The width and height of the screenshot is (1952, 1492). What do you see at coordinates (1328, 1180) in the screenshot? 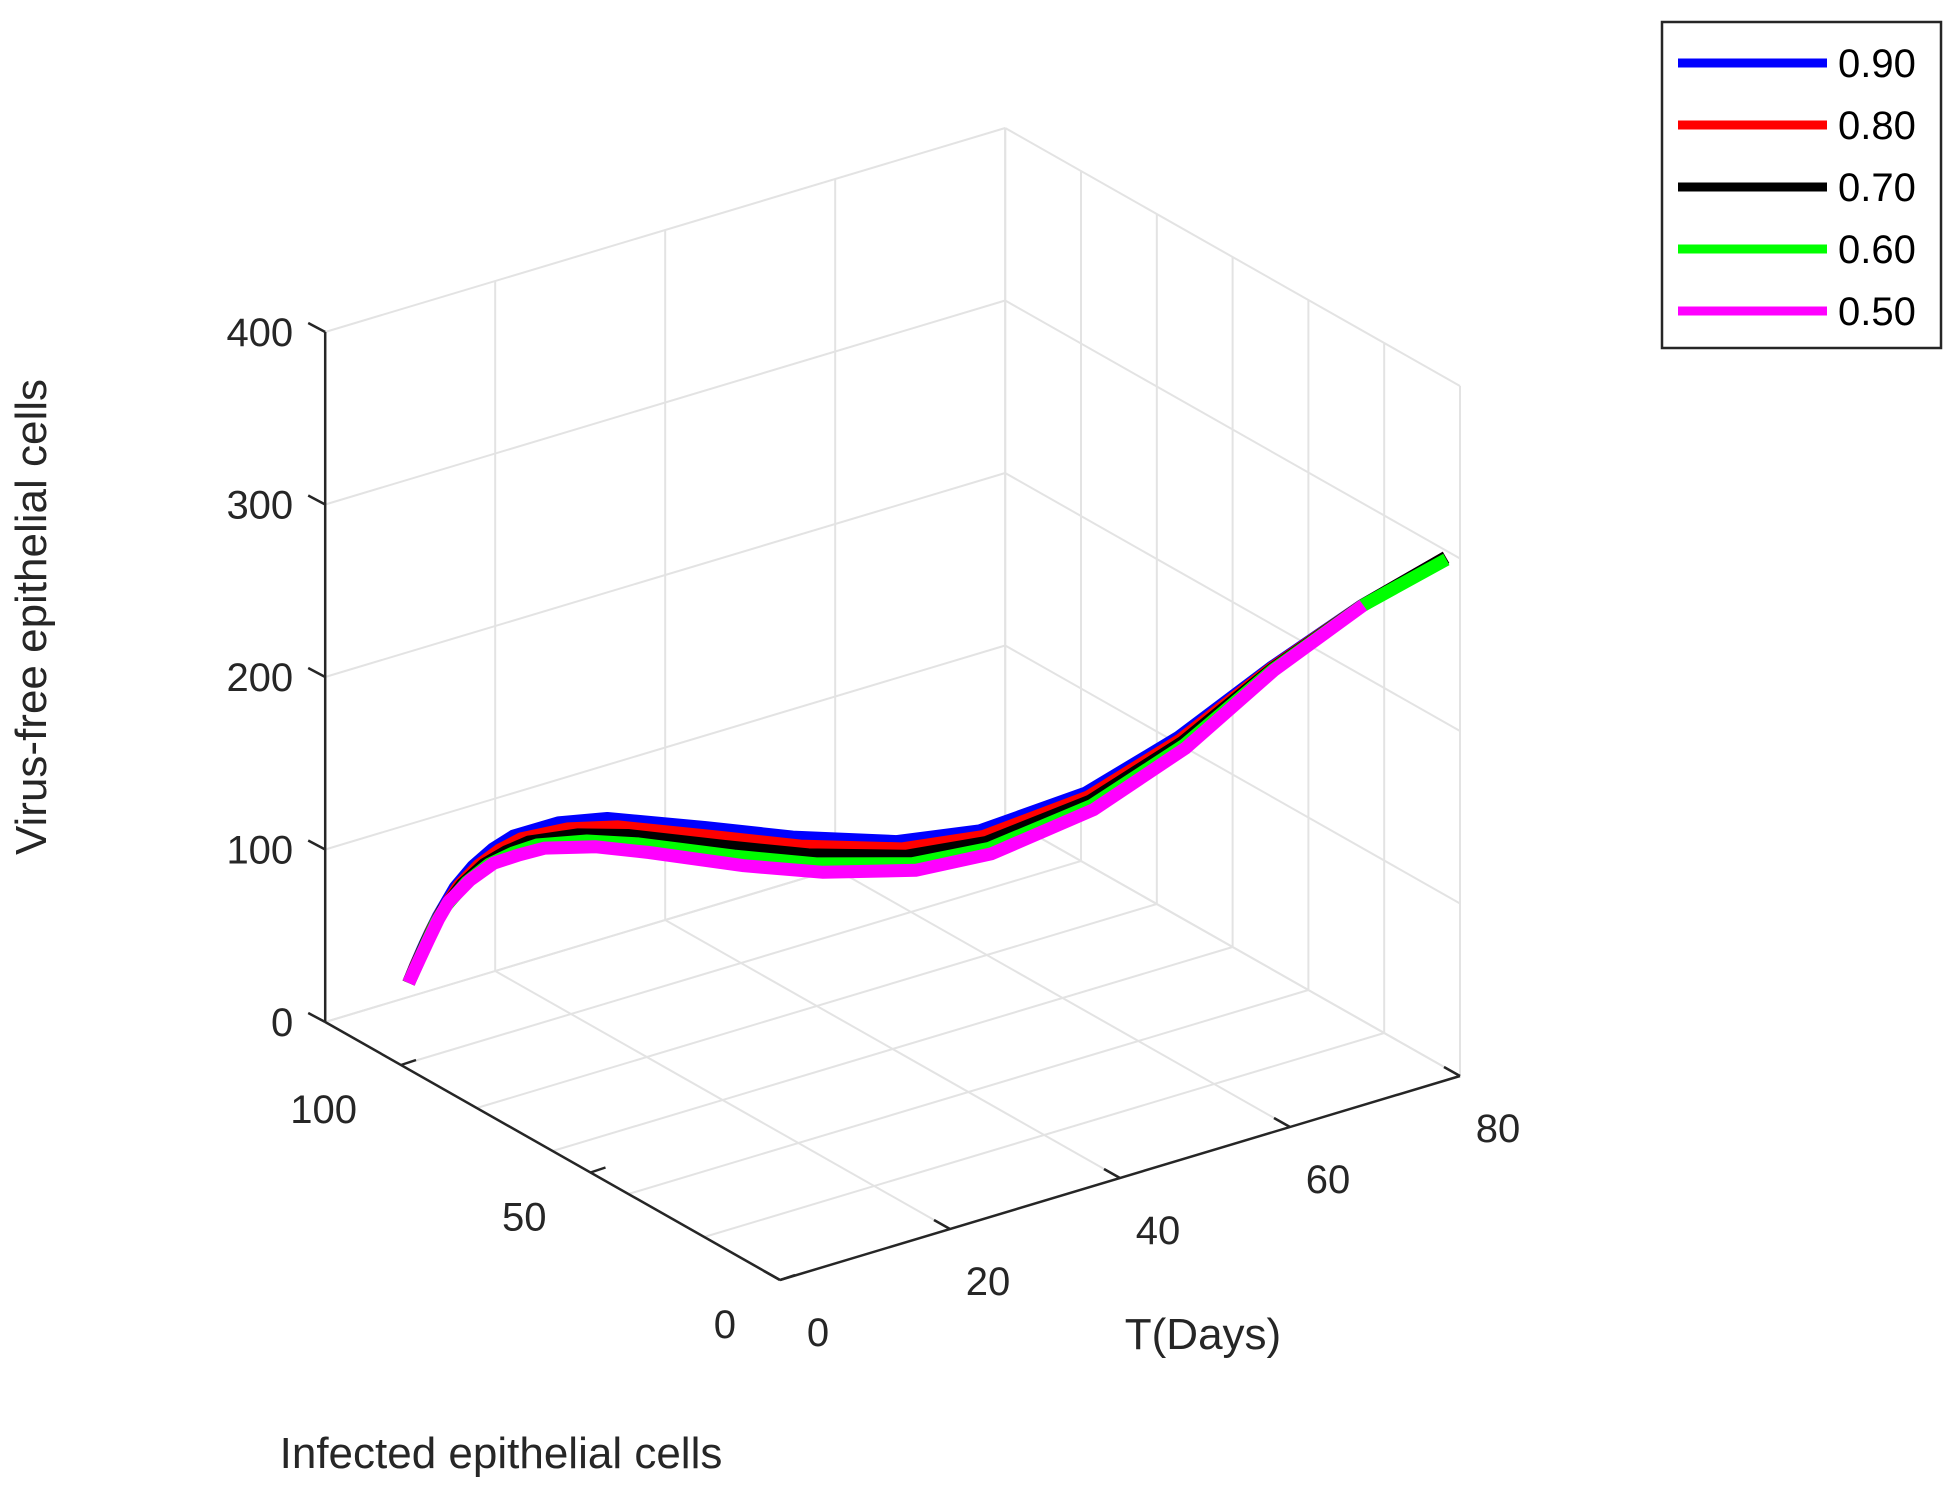
I see `x-tick-label: 60` at bounding box center [1328, 1180].